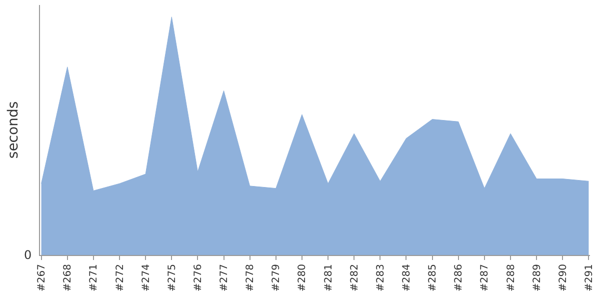 This screenshot has width=600, height=300. I want to click on x-tick-label: #286, so click(459, 278).